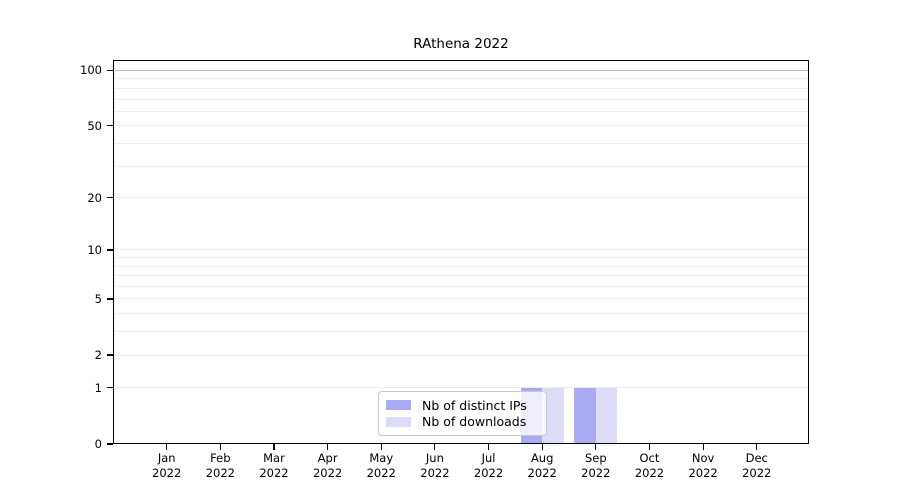  What do you see at coordinates (474, 405) in the screenshot?
I see `legend-label-distinct-ips: Nb of distinct IPs` at bounding box center [474, 405].